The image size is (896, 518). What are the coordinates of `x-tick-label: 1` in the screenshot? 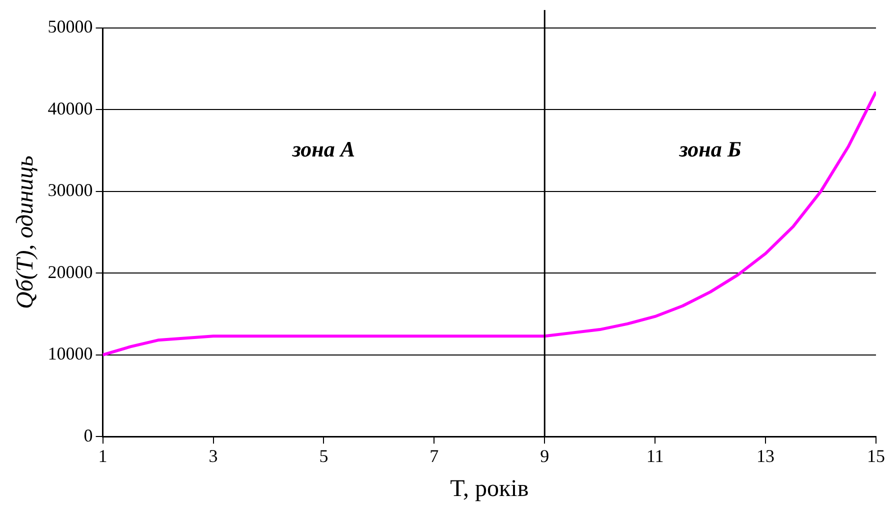 It's located at (103, 456).